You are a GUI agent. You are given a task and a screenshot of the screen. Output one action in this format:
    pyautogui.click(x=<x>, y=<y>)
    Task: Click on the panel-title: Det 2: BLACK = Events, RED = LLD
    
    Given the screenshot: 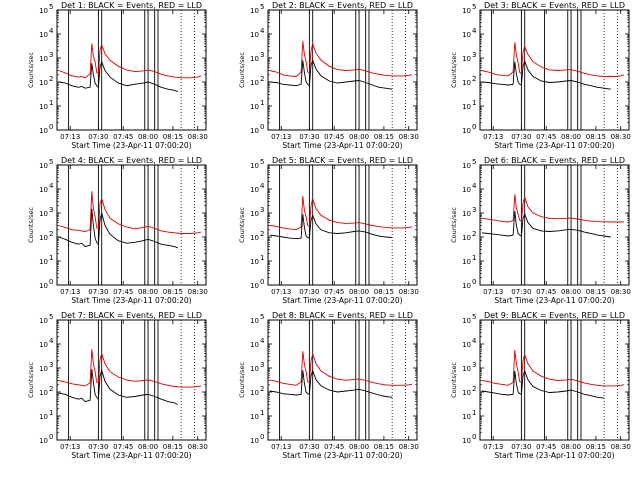 What is the action you would take?
    pyautogui.click(x=342, y=5)
    